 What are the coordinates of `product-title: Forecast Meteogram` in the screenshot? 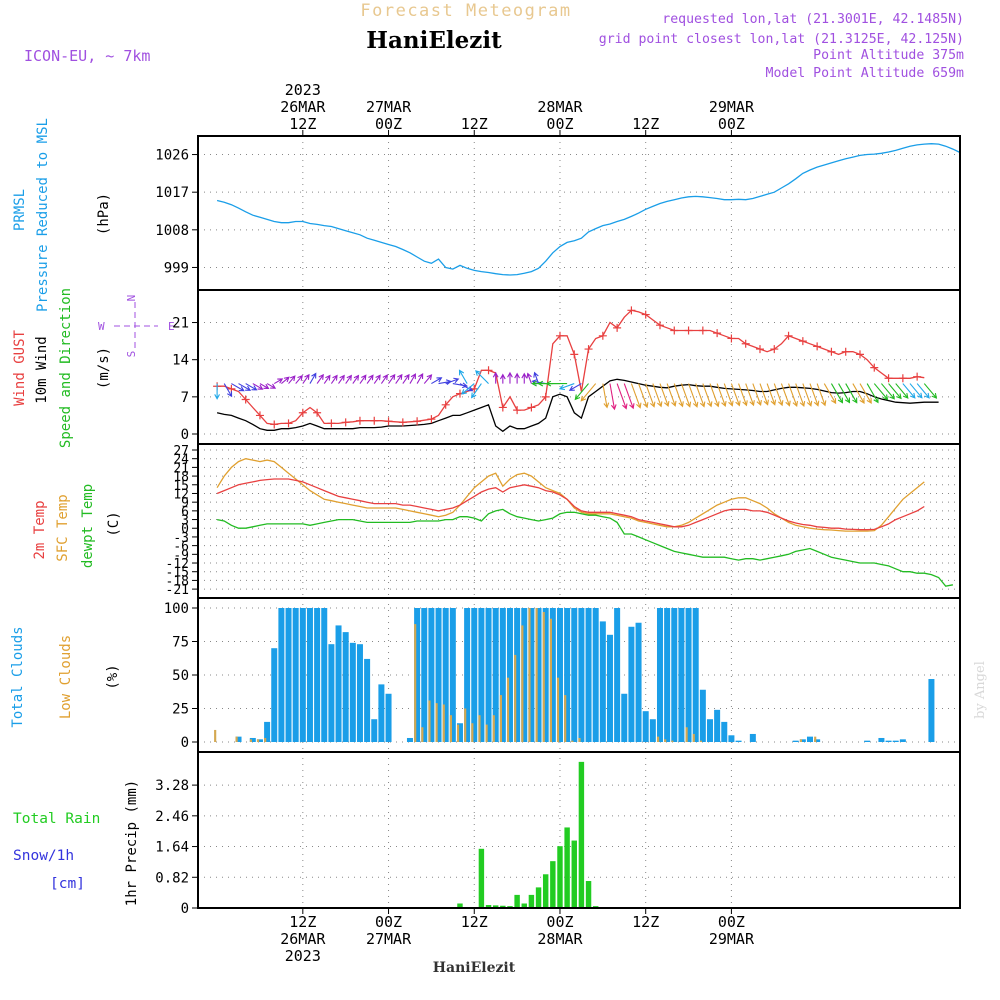 It's located at (465, 11).